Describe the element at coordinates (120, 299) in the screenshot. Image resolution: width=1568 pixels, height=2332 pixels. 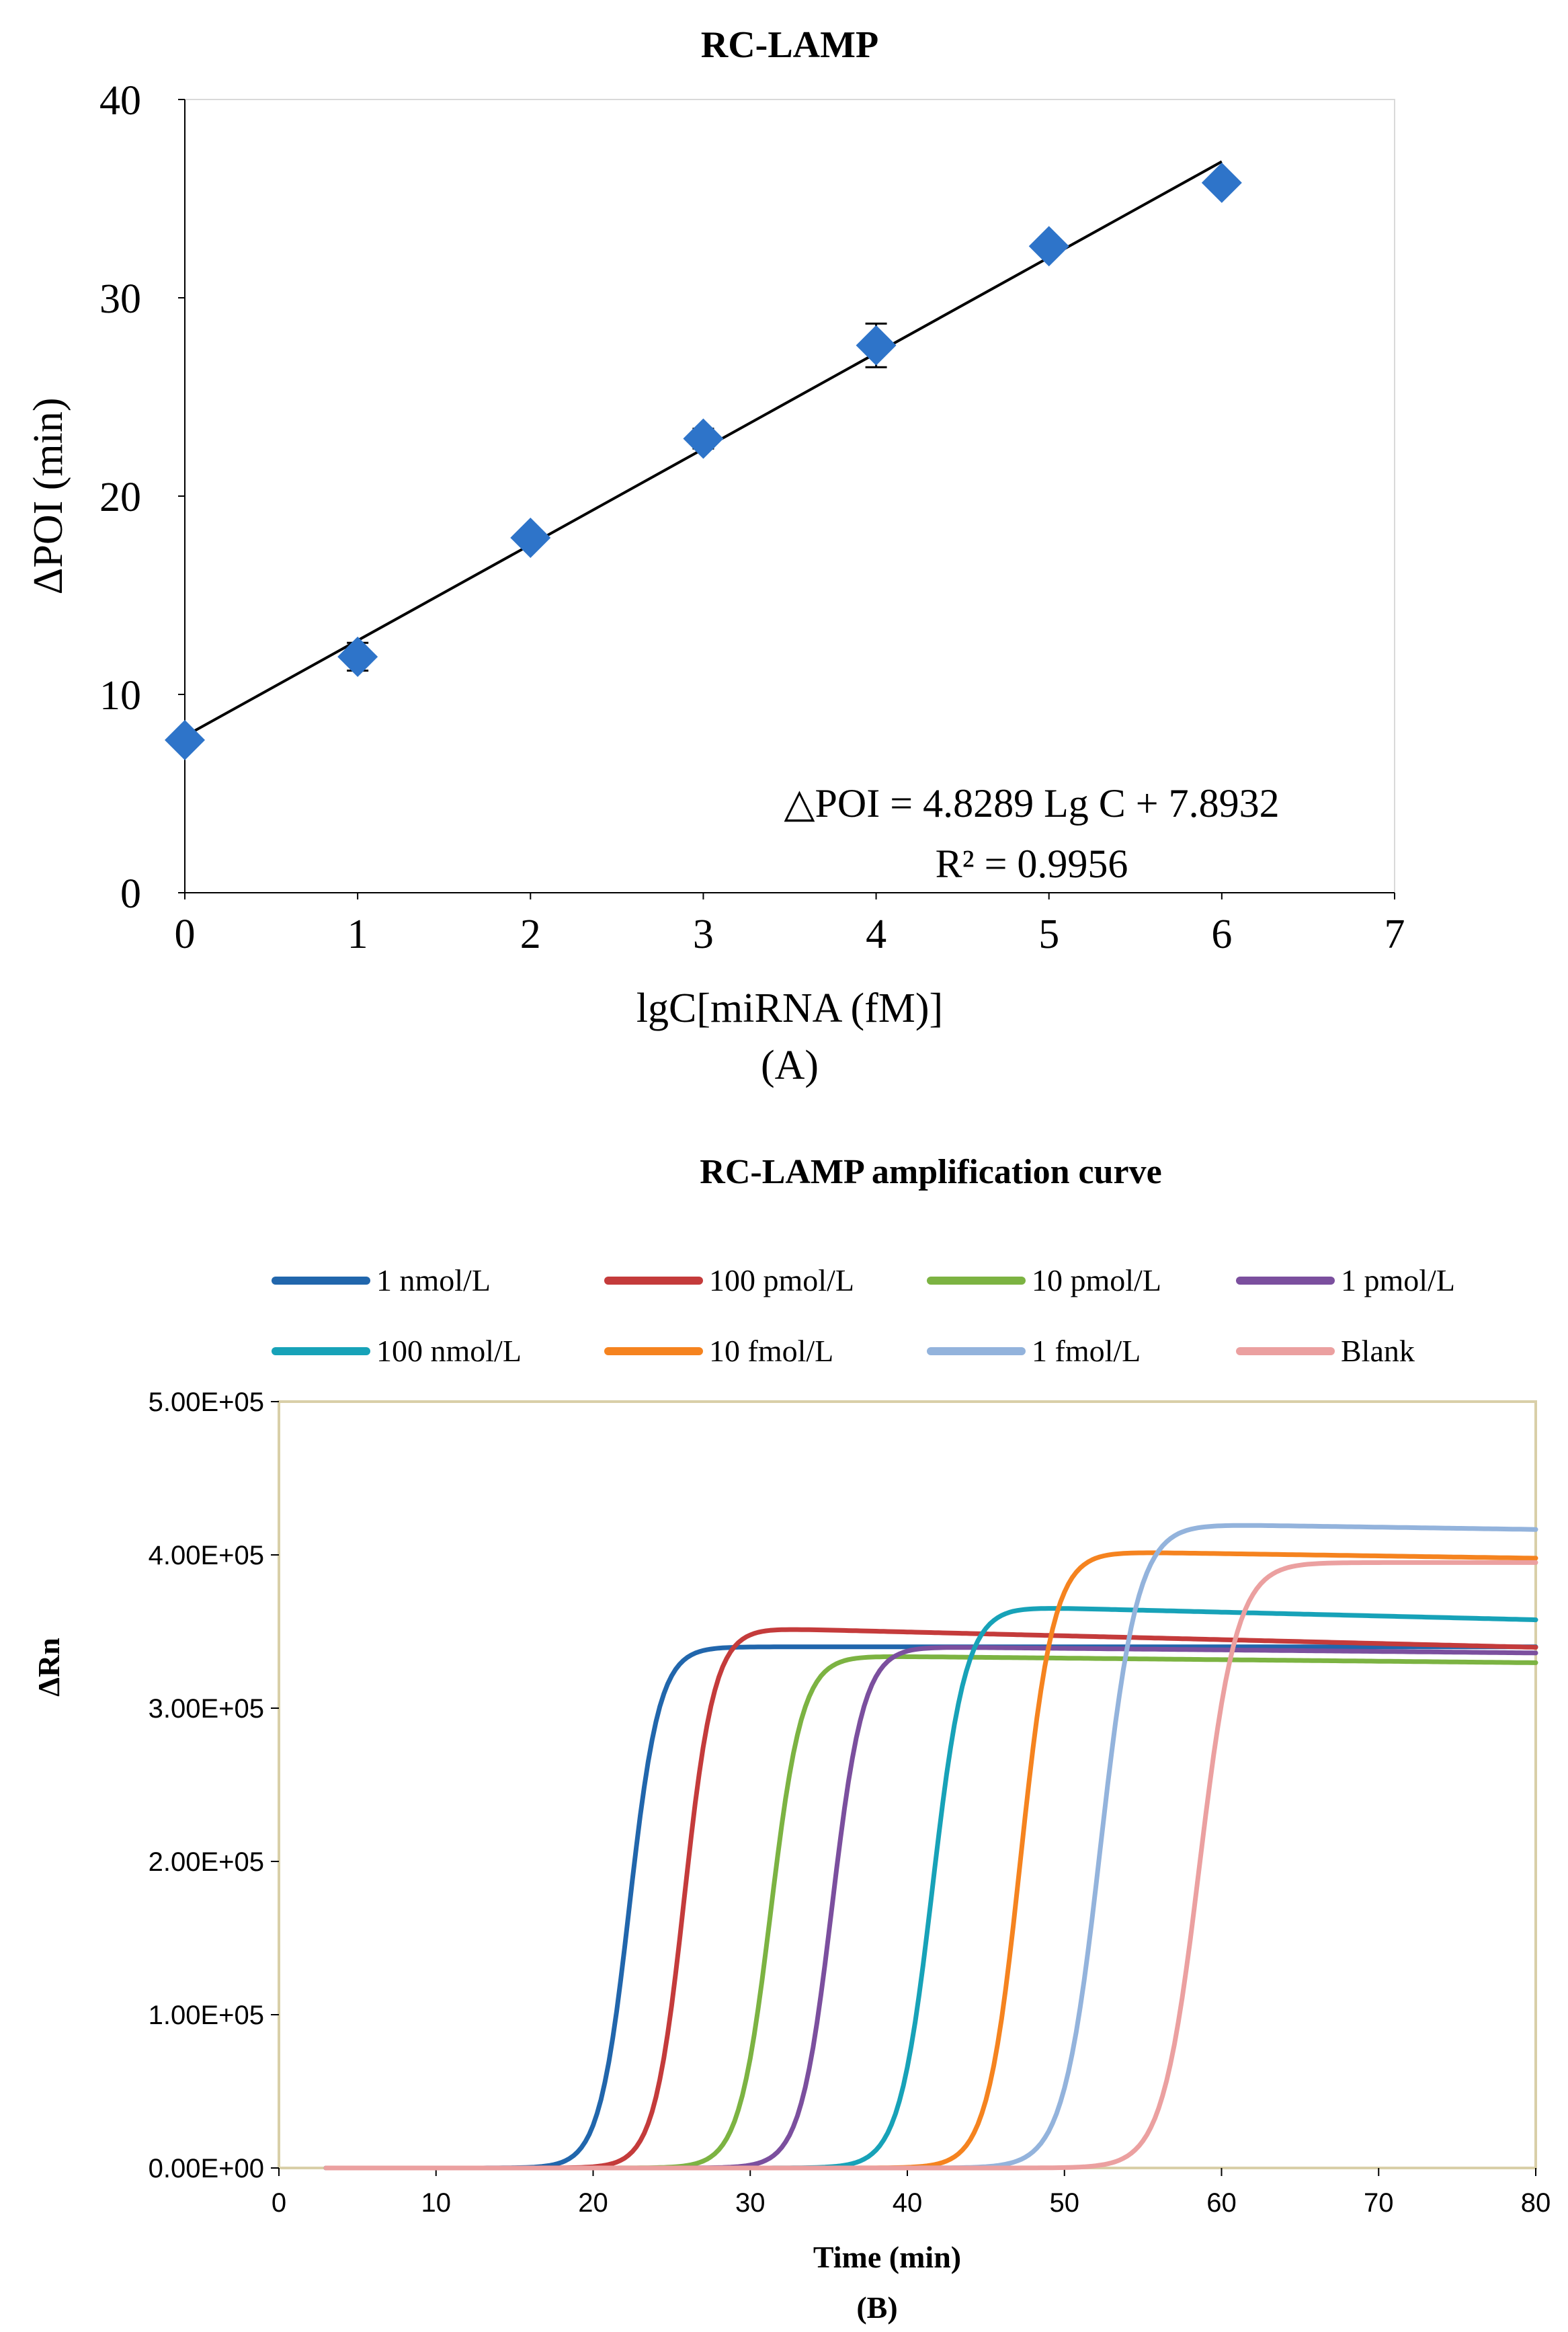
I see `panel-a-y-tick-label: 30` at that location.